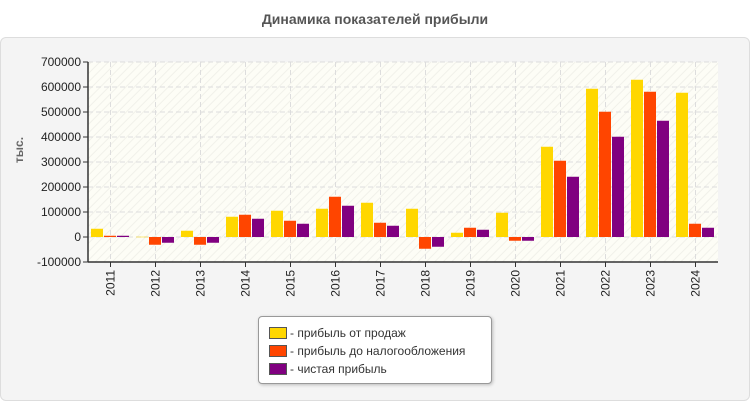 This screenshot has width=750, height=401. I want to click on x-tick-label: 2019, so click(471, 283).